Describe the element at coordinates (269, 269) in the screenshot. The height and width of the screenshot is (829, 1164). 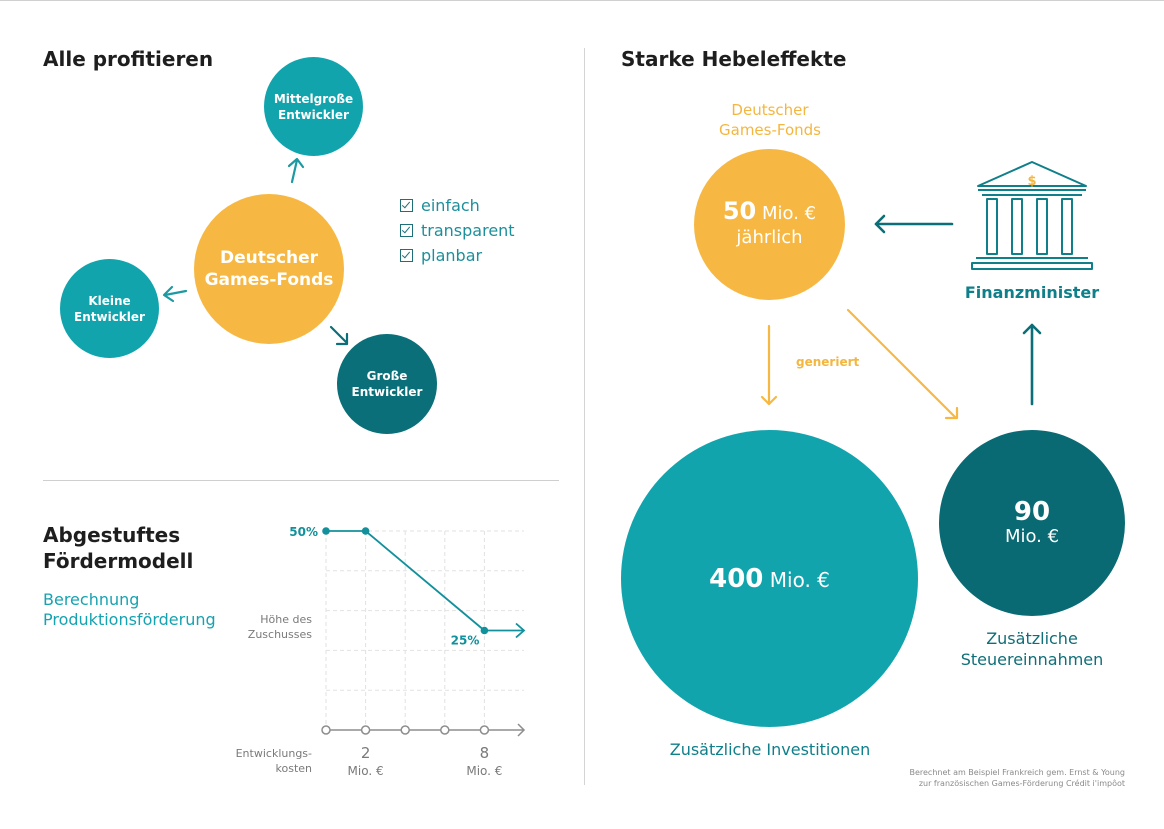
I see `center-fund-circle: Deutscher Games-Fonds` at that location.